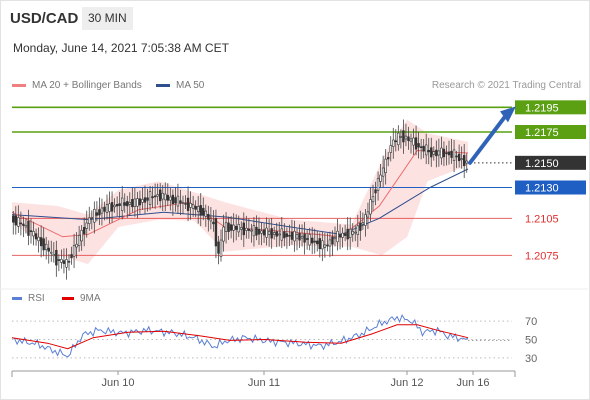  What do you see at coordinates (542, 108) in the screenshot?
I see `level-label-1.2195: 1.2195` at bounding box center [542, 108].